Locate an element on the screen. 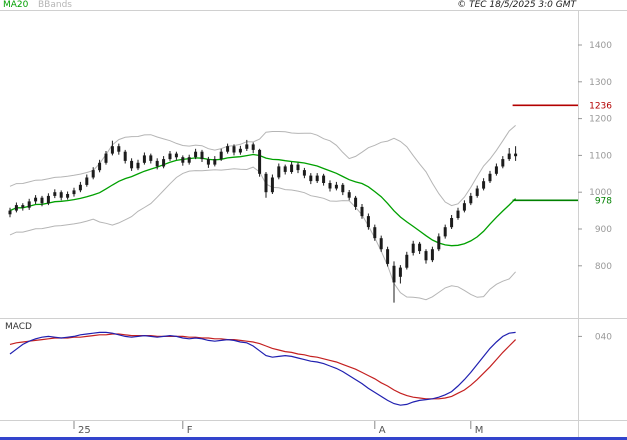 This screenshot has width=627, height=440. legend-bar: MA20 BBands © TEC 18/5/2025 3:0 GMT is located at coordinates (313, 5).